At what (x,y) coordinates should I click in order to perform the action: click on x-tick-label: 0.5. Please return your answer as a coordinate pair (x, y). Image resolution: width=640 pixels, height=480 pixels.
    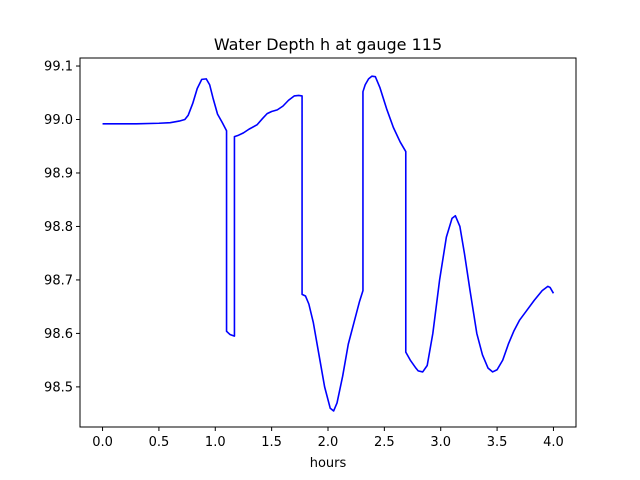
    Looking at the image, I should click on (159, 442).